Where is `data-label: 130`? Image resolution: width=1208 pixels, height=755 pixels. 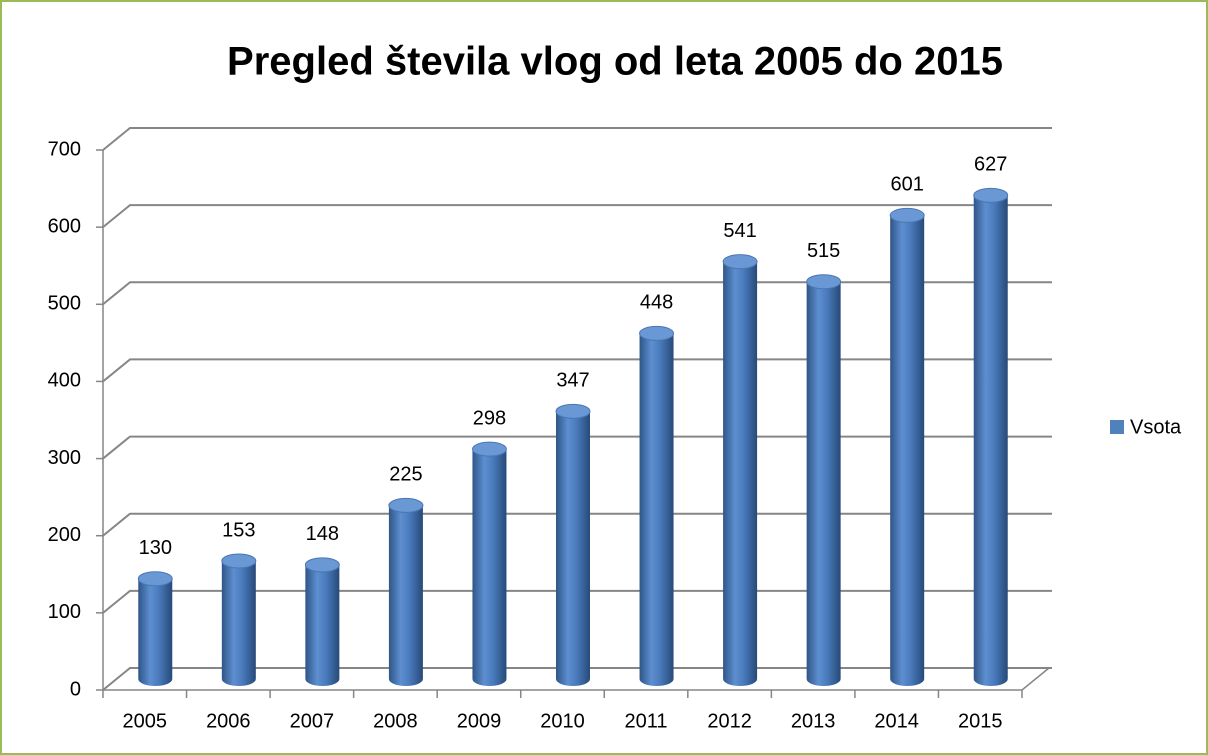 data-label: 130 is located at coordinates (155, 548).